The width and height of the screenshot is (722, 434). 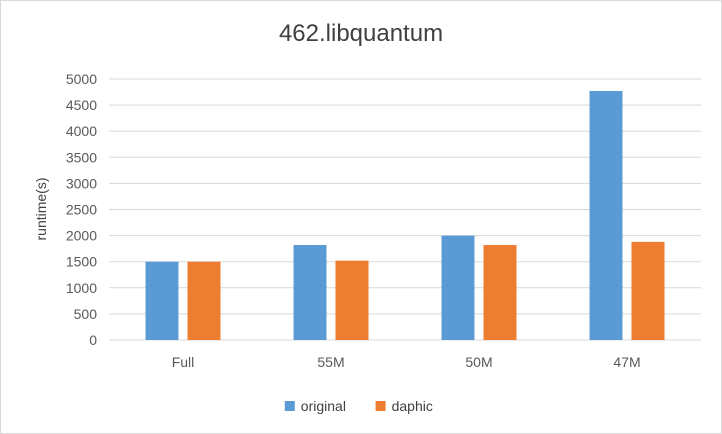 What do you see at coordinates (412, 406) in the screenshot?
I see `legend-label-daphic: daphic` at bounding box center [412, 406].